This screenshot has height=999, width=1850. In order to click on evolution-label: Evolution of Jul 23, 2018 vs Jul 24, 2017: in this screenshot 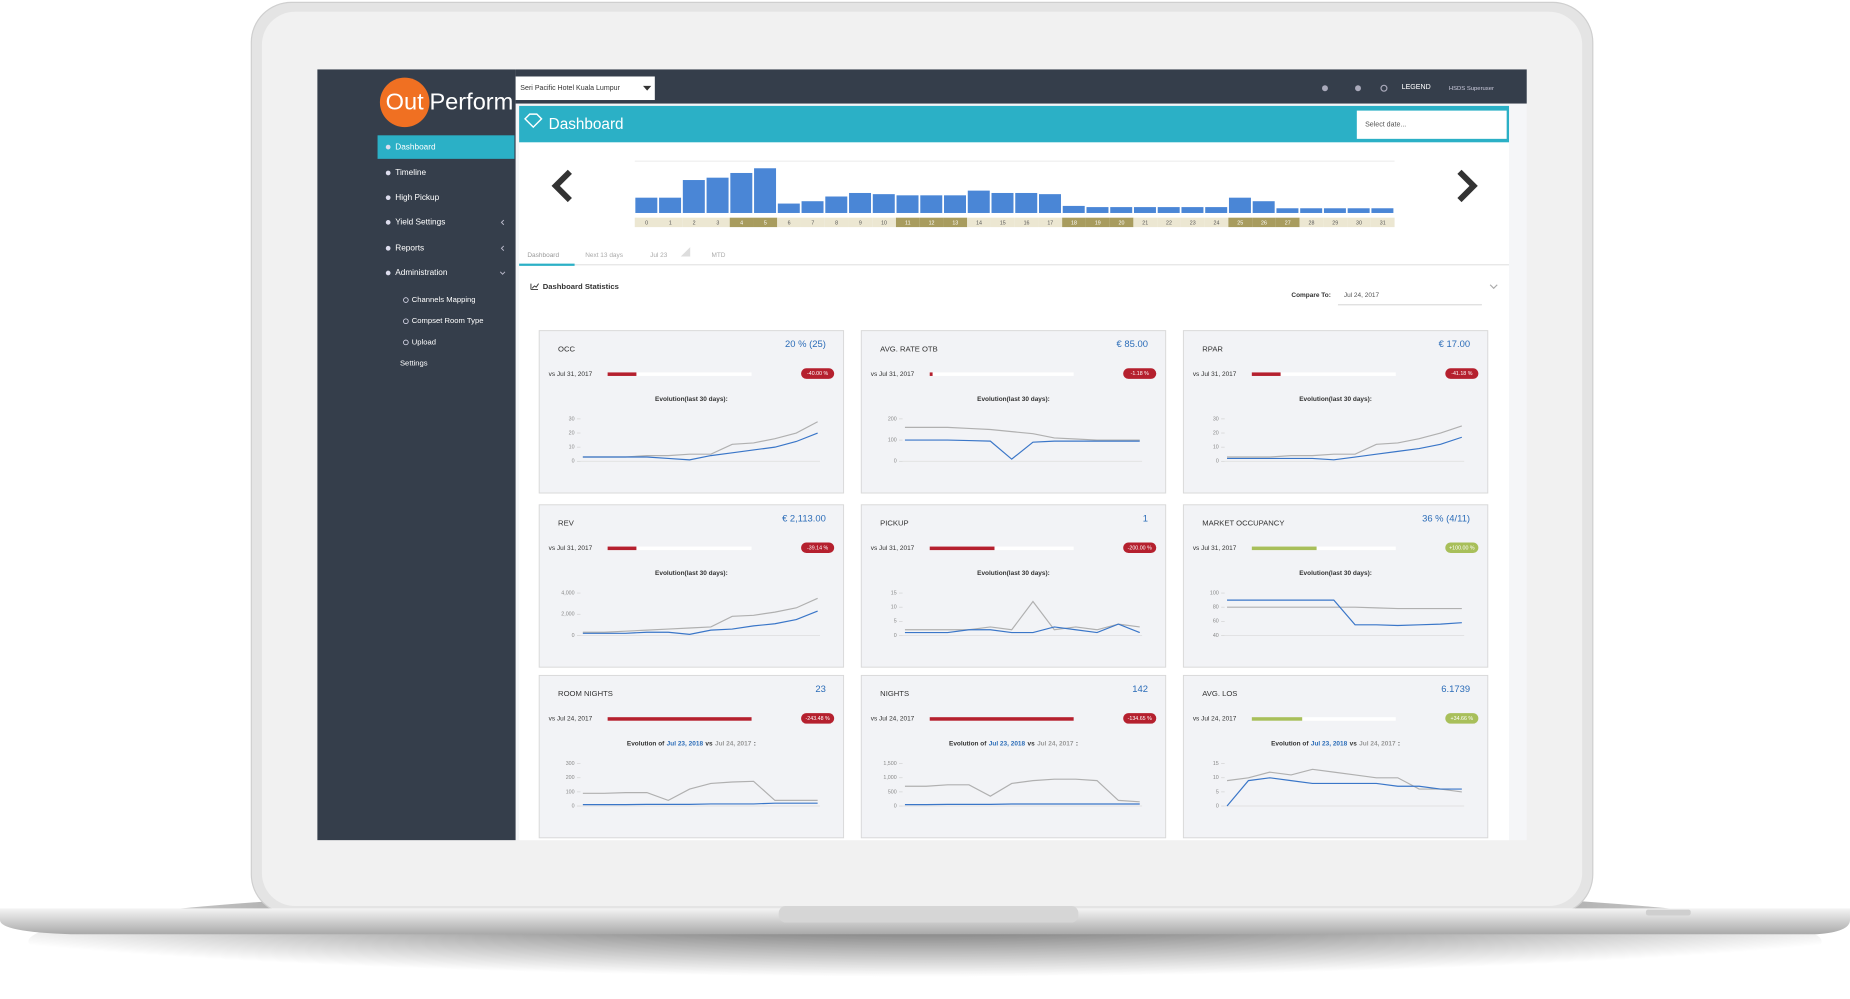, I will do `click(1335, 743)`.